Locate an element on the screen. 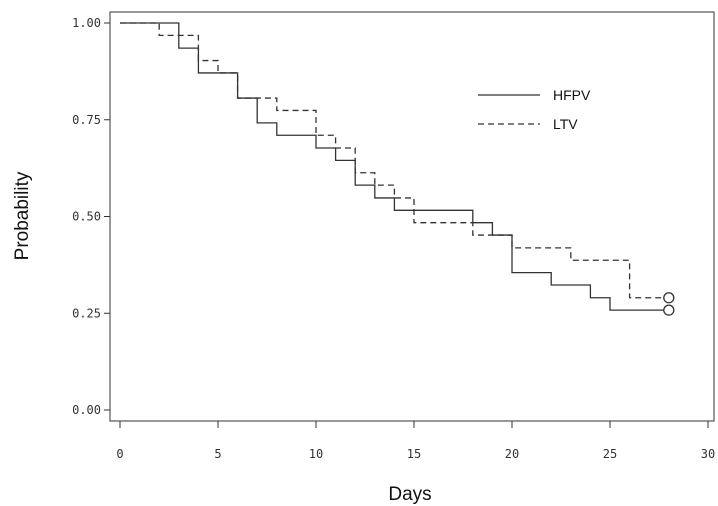 This screenshot has width=718, height=506. censor-marker-ltv is located at coordinates (669, 298).